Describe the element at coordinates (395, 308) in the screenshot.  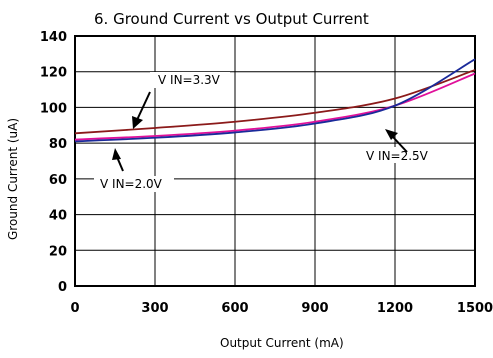
I see `x-tick-label: 1200` at that location.